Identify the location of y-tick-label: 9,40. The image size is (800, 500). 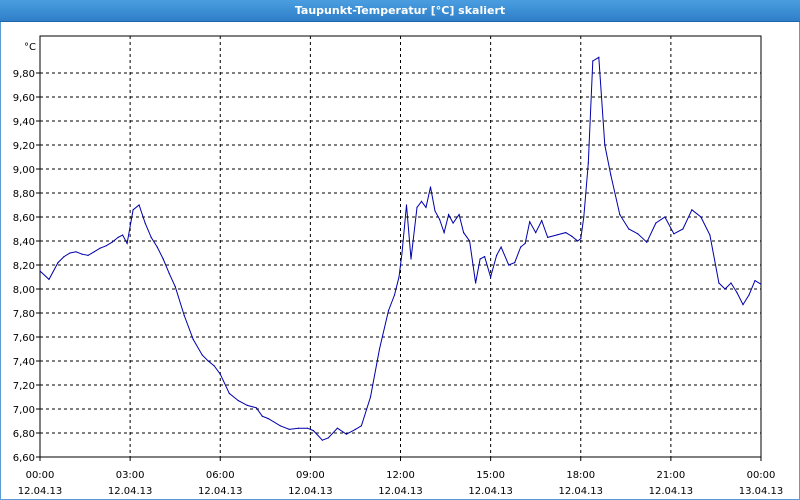
(24, 122).